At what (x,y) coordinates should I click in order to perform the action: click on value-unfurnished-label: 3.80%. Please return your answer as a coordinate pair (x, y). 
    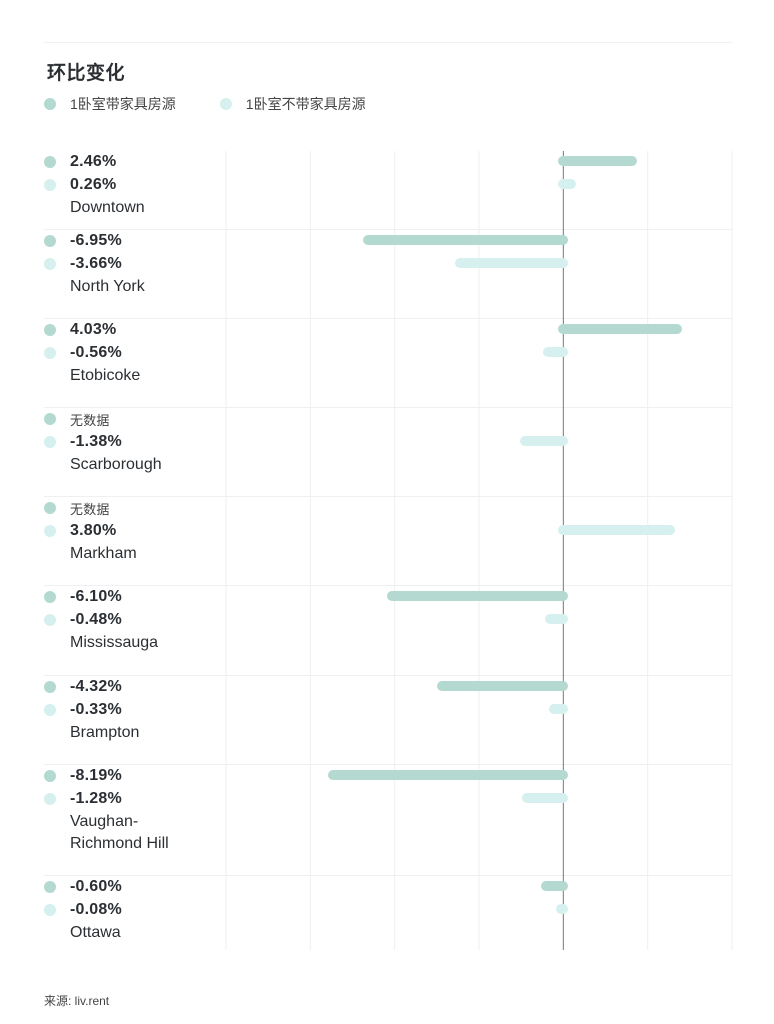
    Looking at the image, I should click on (93, 530).